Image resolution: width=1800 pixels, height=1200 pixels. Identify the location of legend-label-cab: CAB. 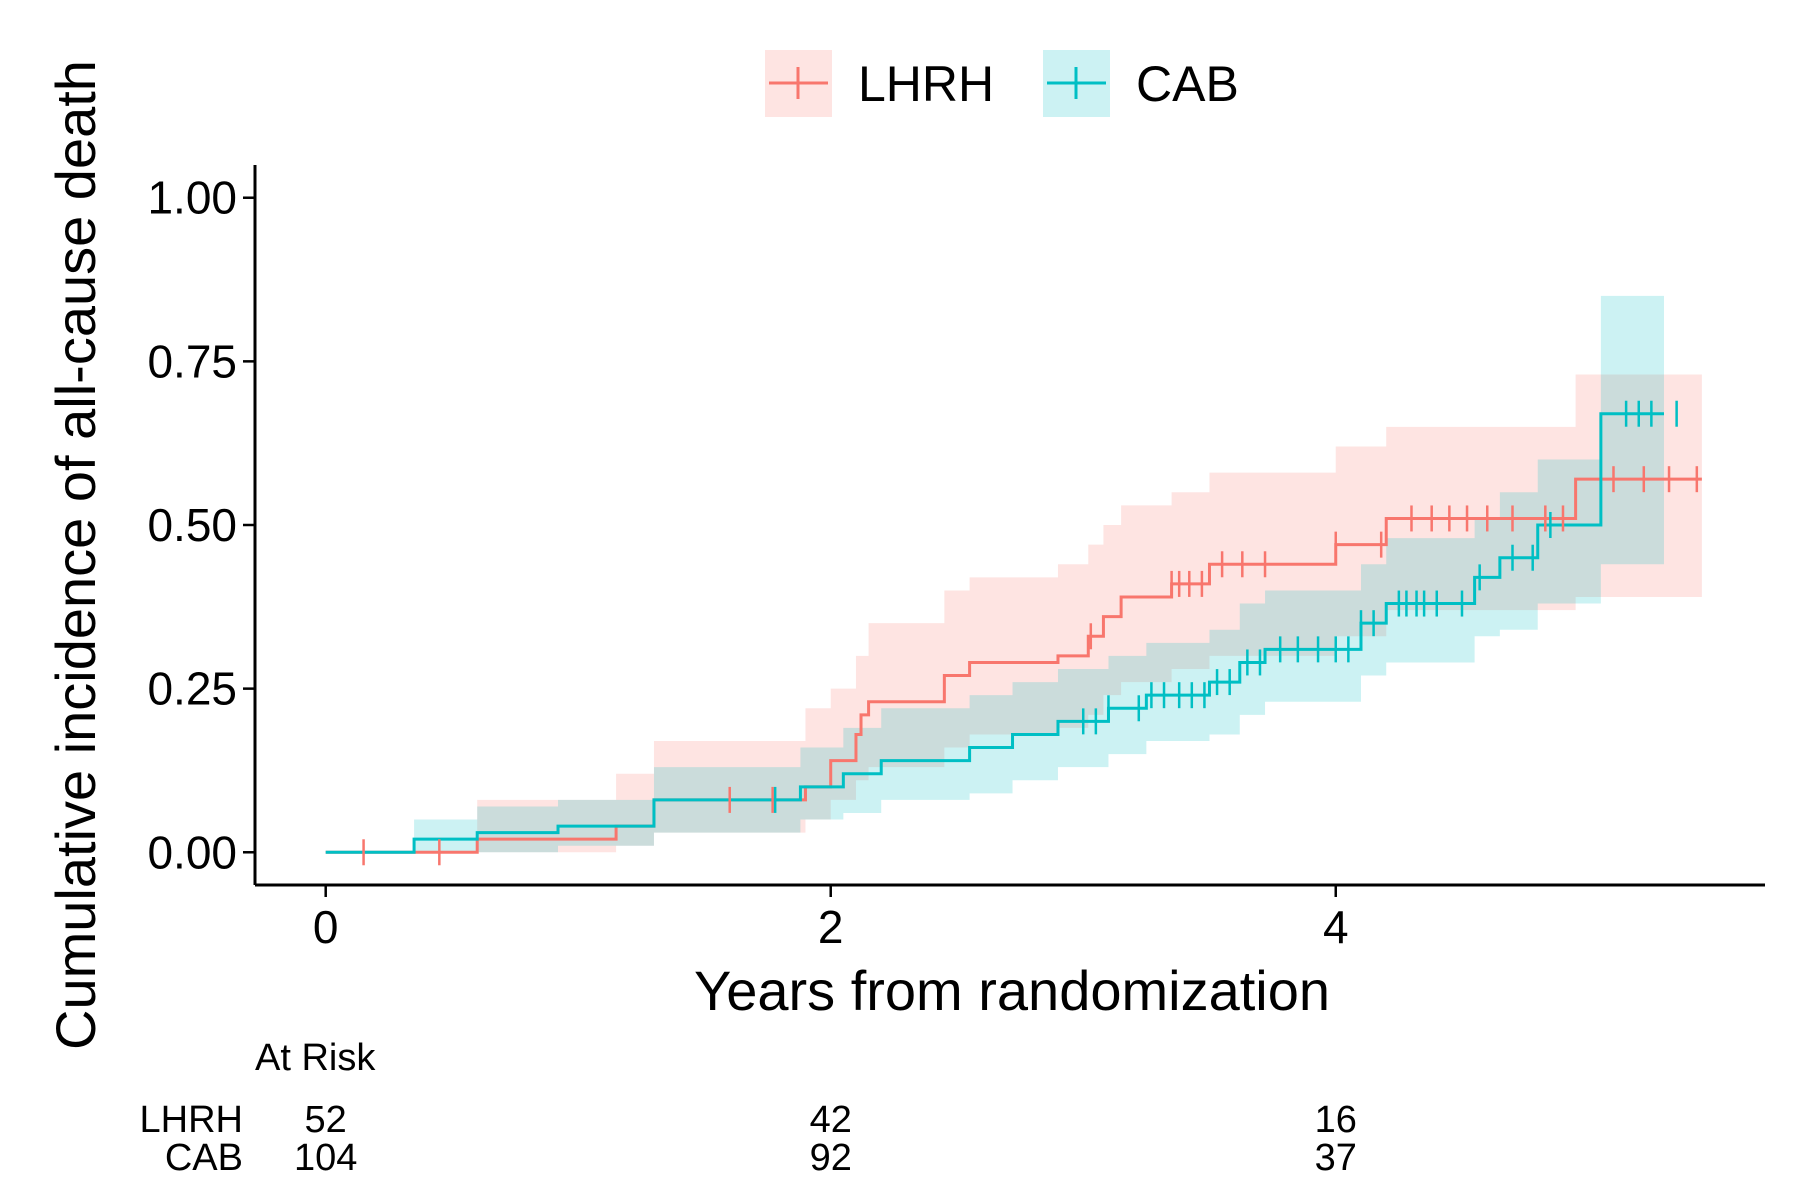
(1187, 84).